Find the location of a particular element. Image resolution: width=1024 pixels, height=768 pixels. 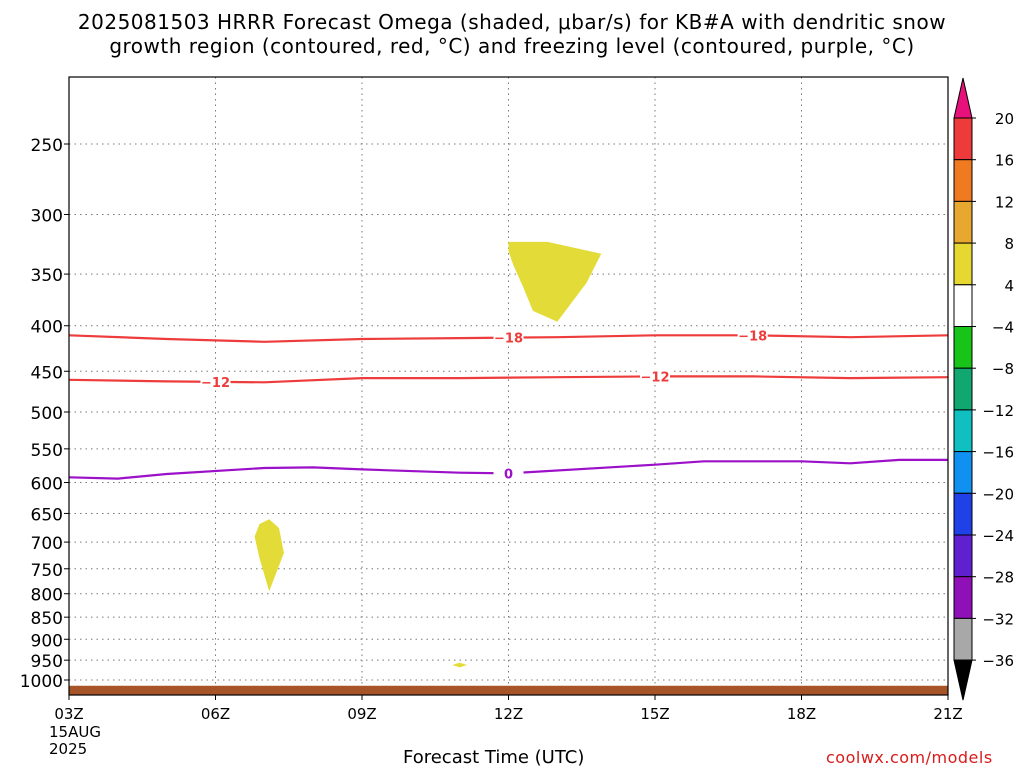

x-tick-label: 06Z is located at coordinates (215, 714).